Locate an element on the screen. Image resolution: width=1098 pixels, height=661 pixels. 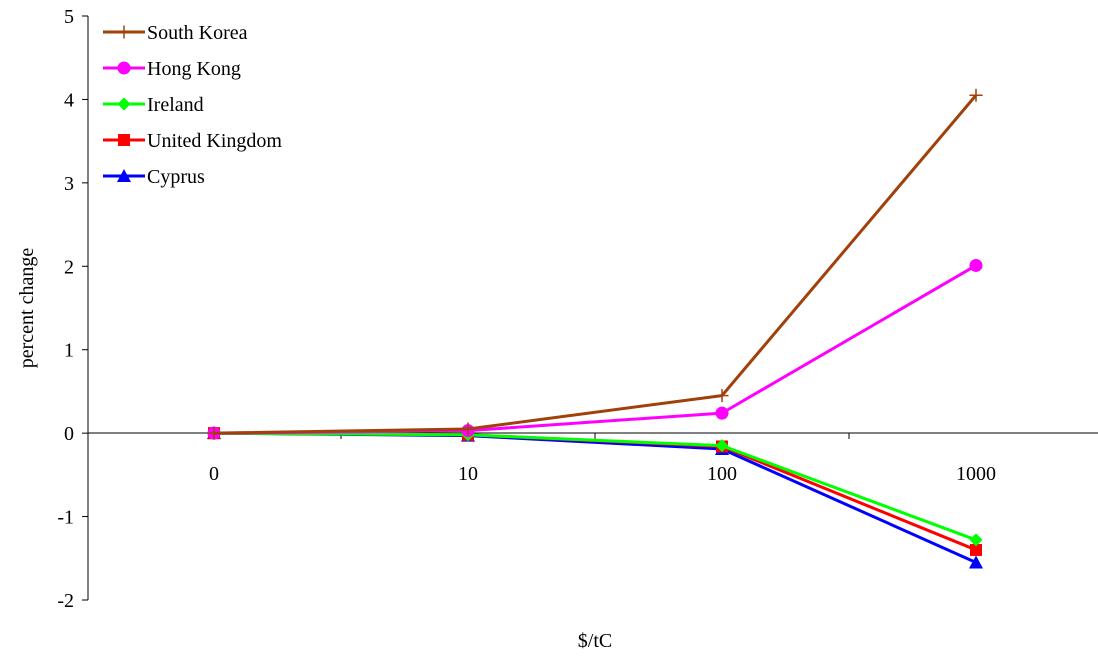
legend-entry-united-kingdom: United Kingdom is located at coordinates (192, 141).